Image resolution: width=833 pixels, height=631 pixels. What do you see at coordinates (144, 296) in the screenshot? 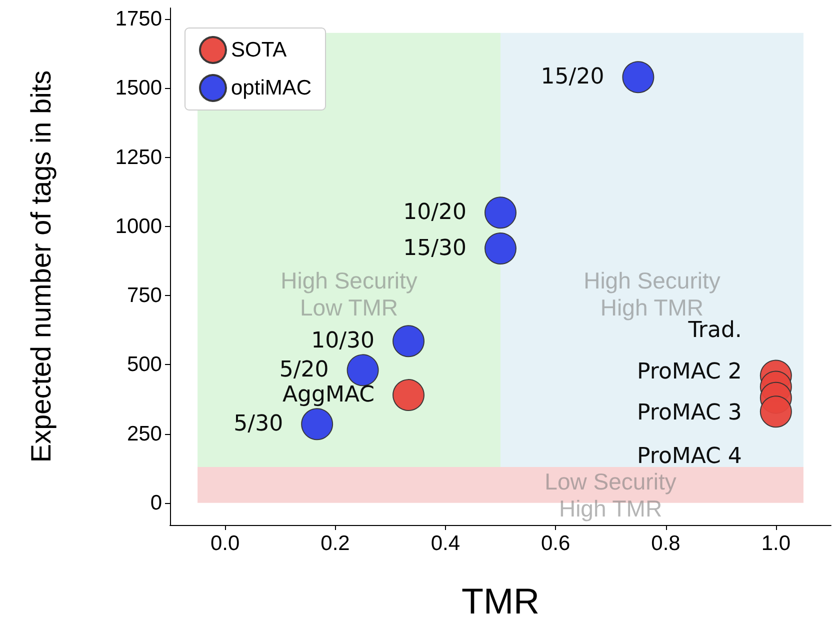
I see `y-tick-label: 750` at bounding box center [144, 296].